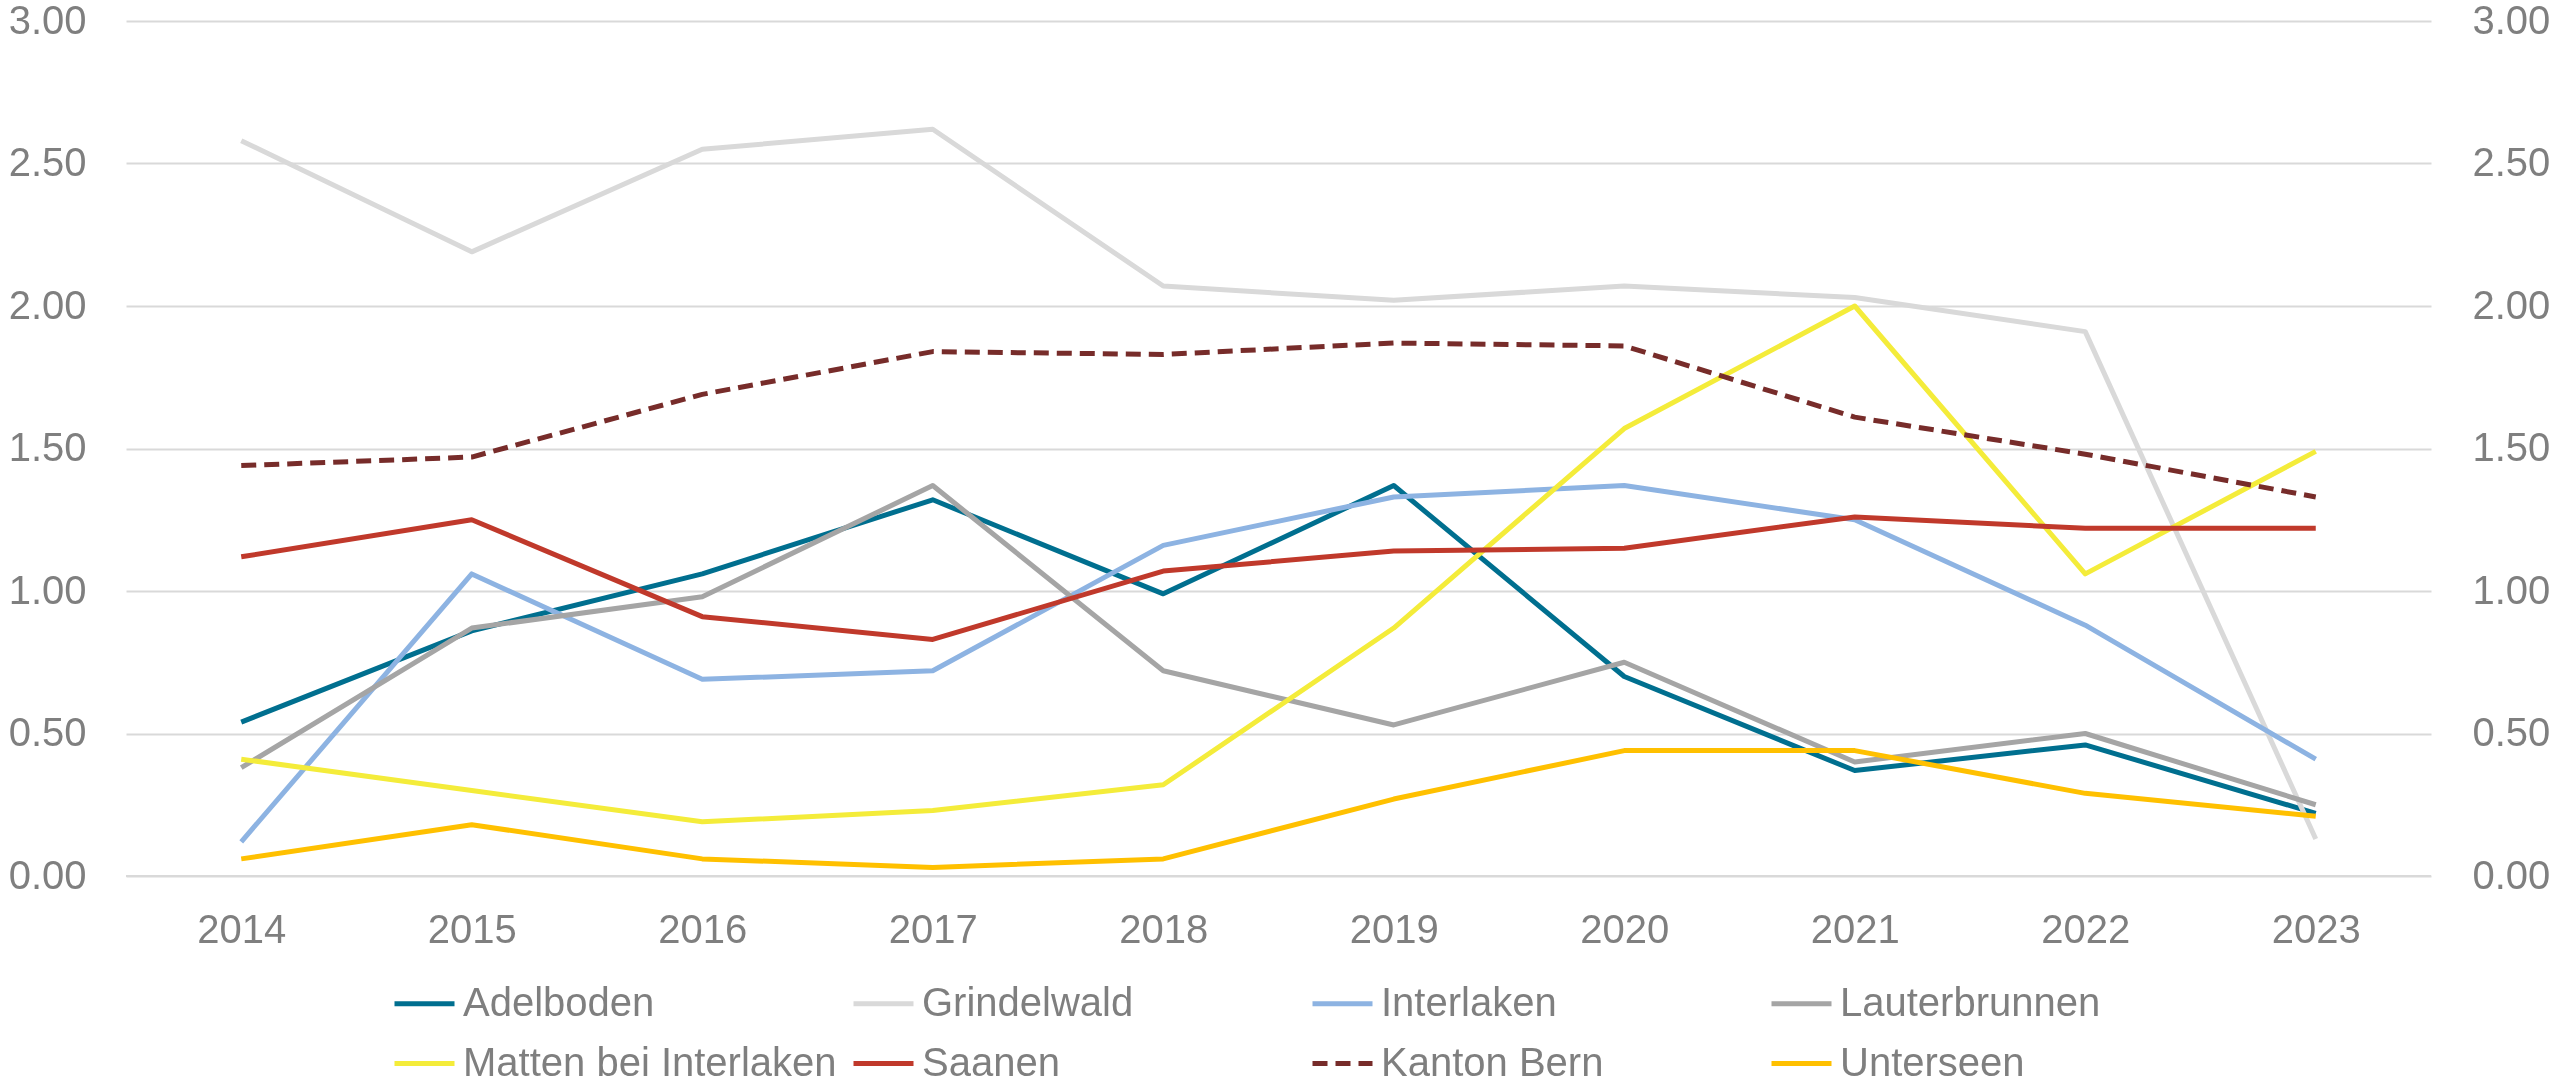  What do you see at coordinates (1625, 928) in the screenshot?
I see `x-tick-label: 2020` at bounding box center [1625, 928].